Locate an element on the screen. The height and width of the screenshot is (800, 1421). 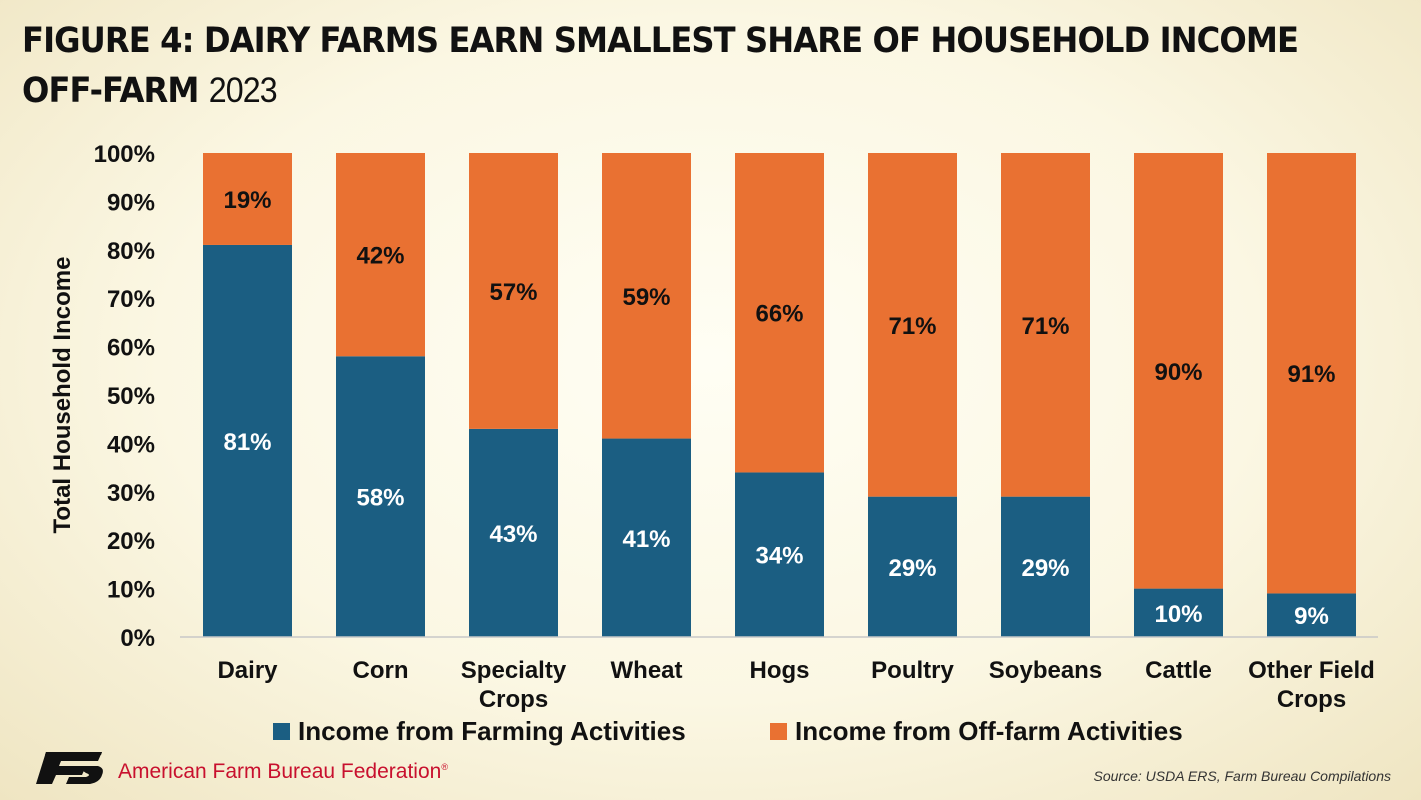
y-tick-label: 100% is located at coordinates (124, 154).